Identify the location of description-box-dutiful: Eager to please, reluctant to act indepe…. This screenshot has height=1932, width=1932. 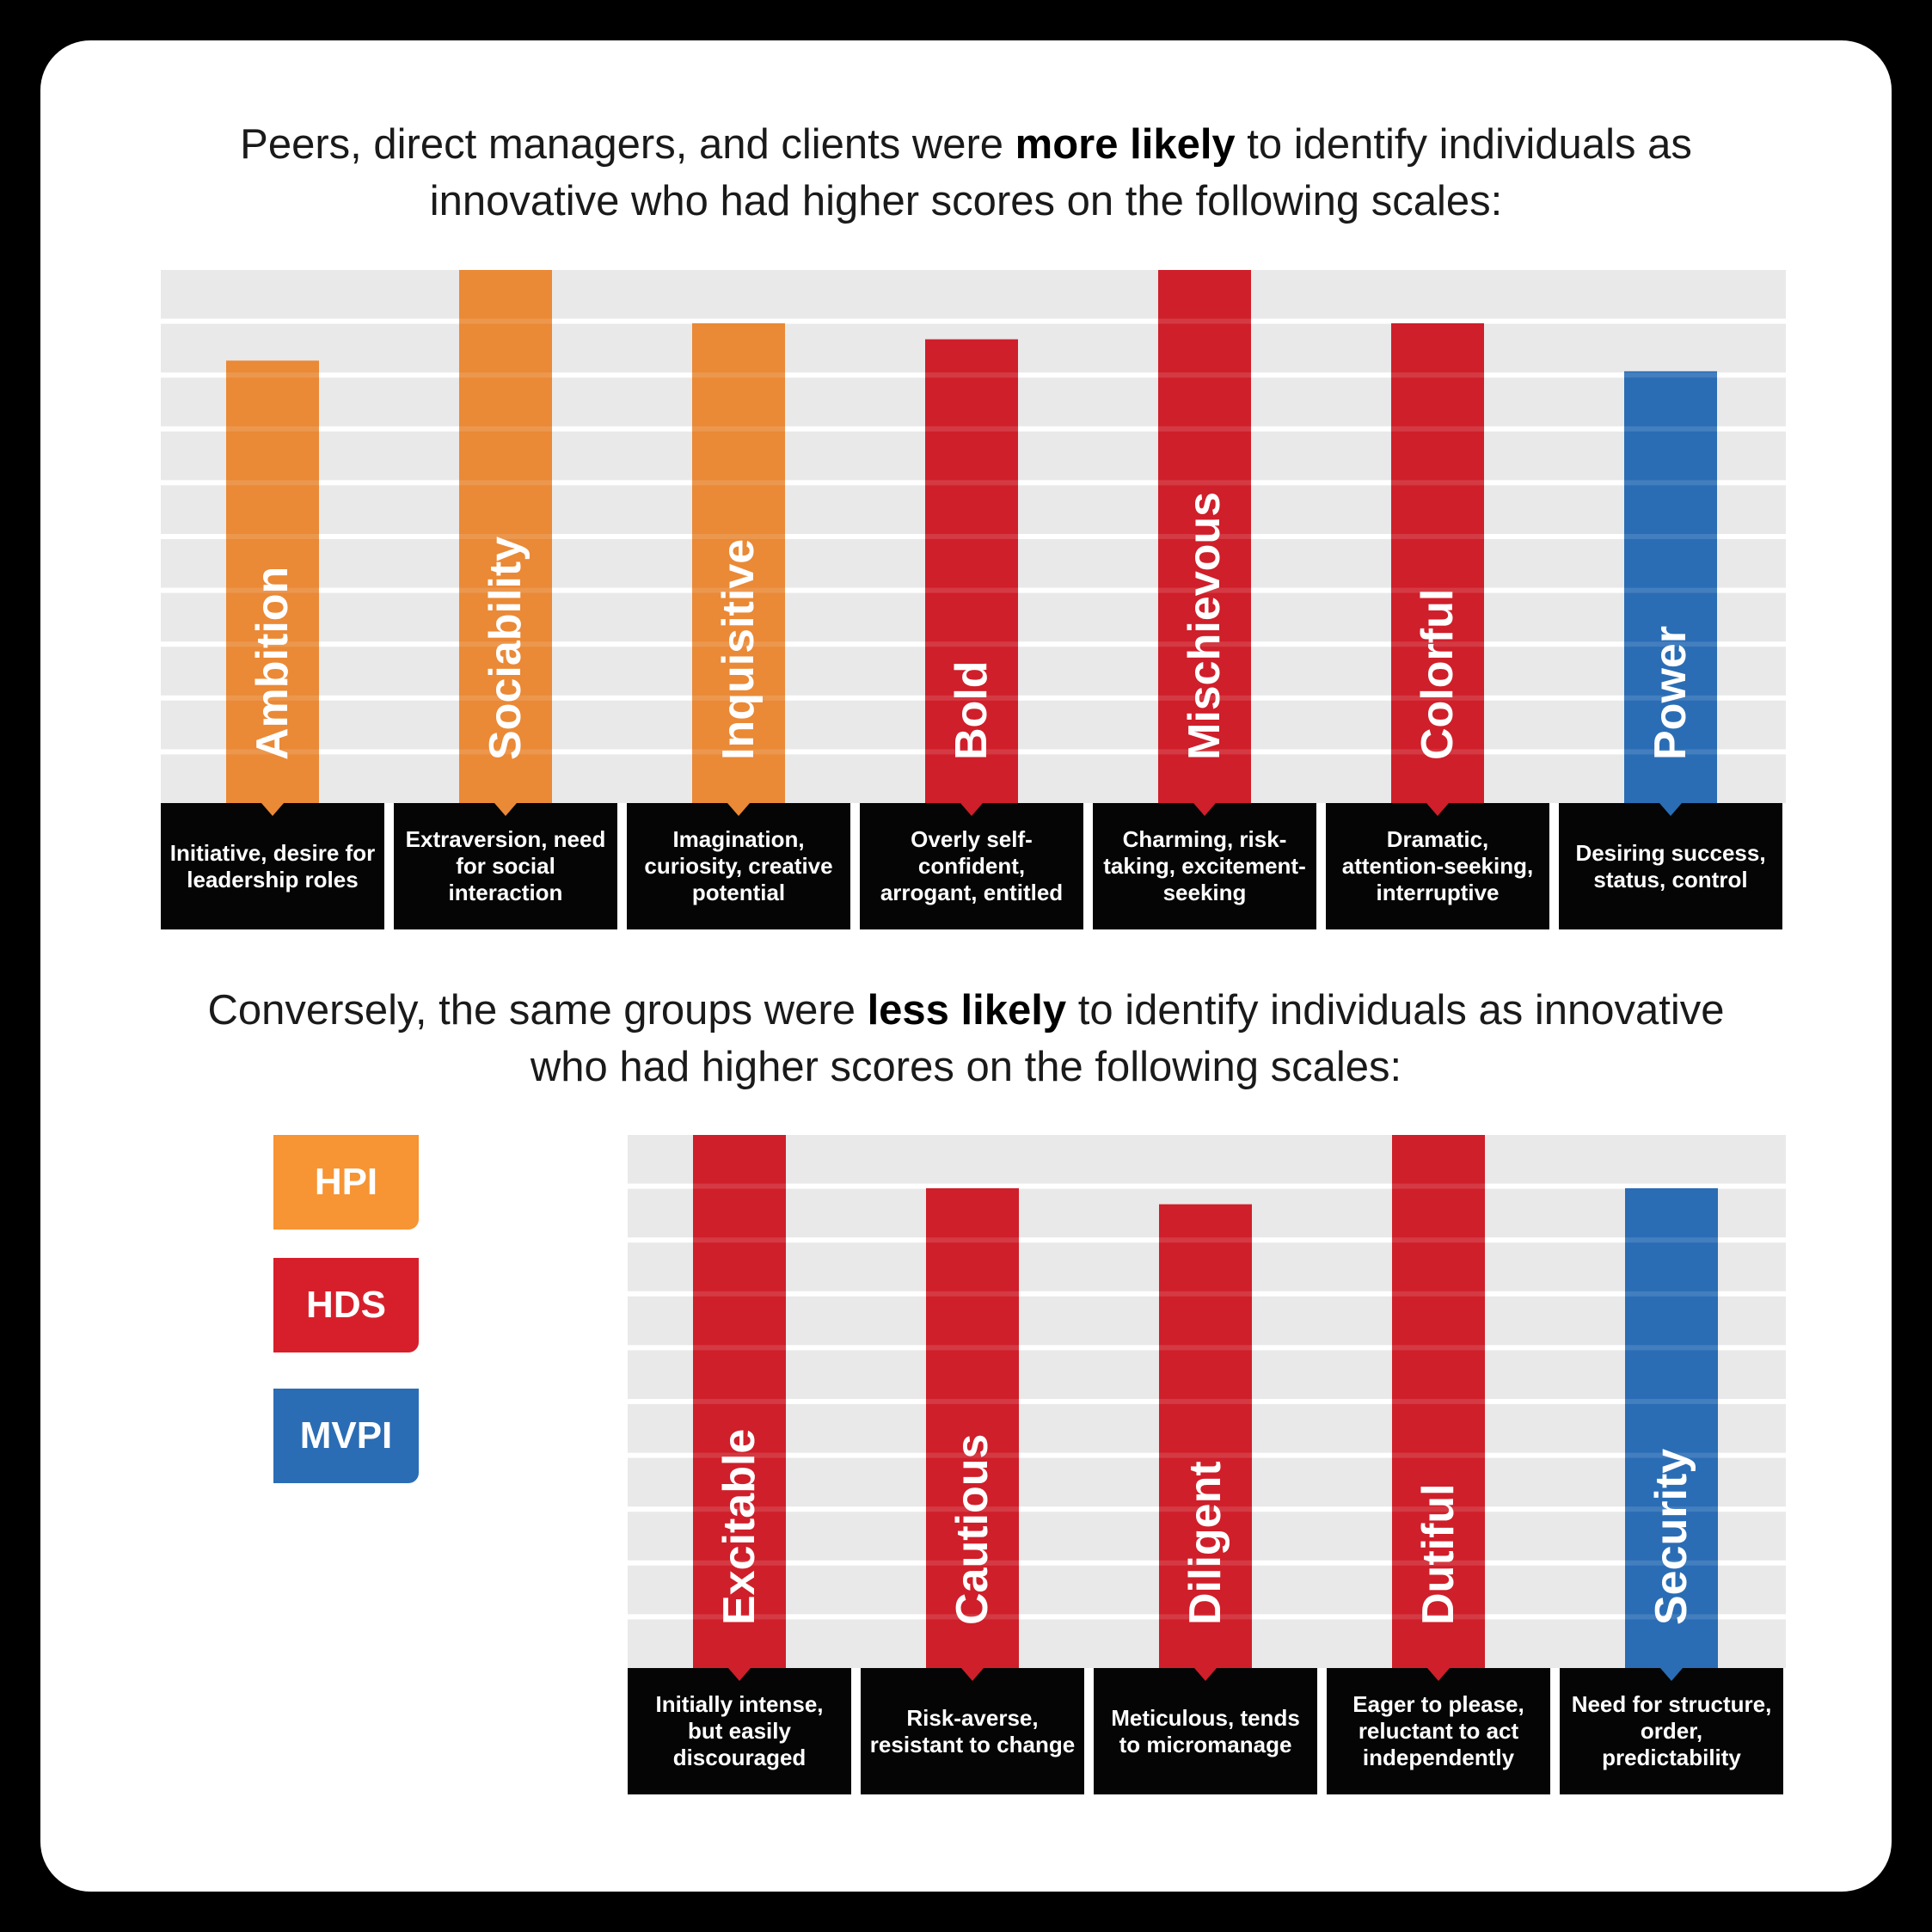
(1438, 1731).